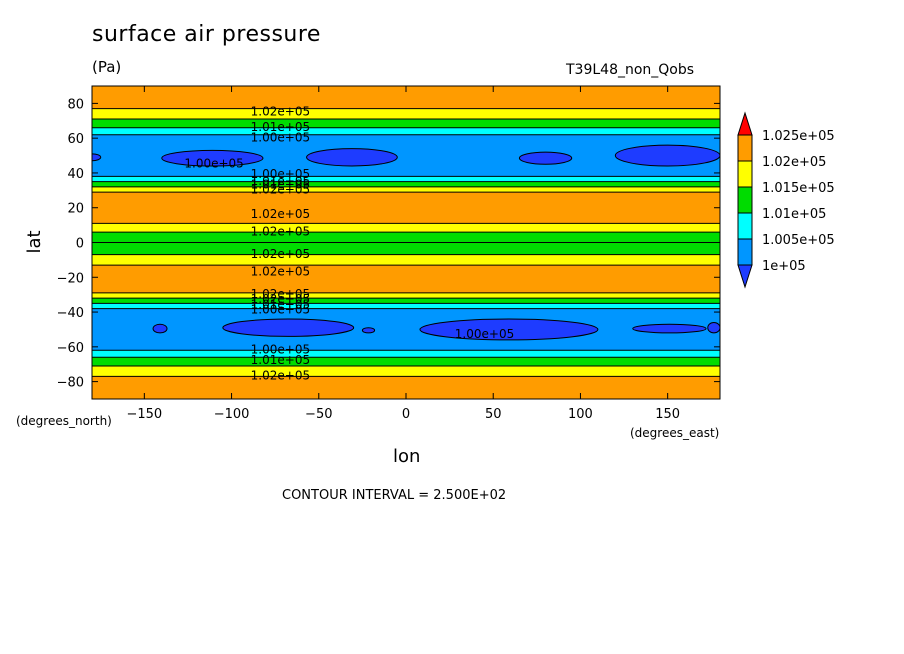 This screenshot has height=654, width=904. What do you see at coordinates (70, 278) in the screenshot?
I see `y-tick-label: −20` at bounding box center [70, 278].